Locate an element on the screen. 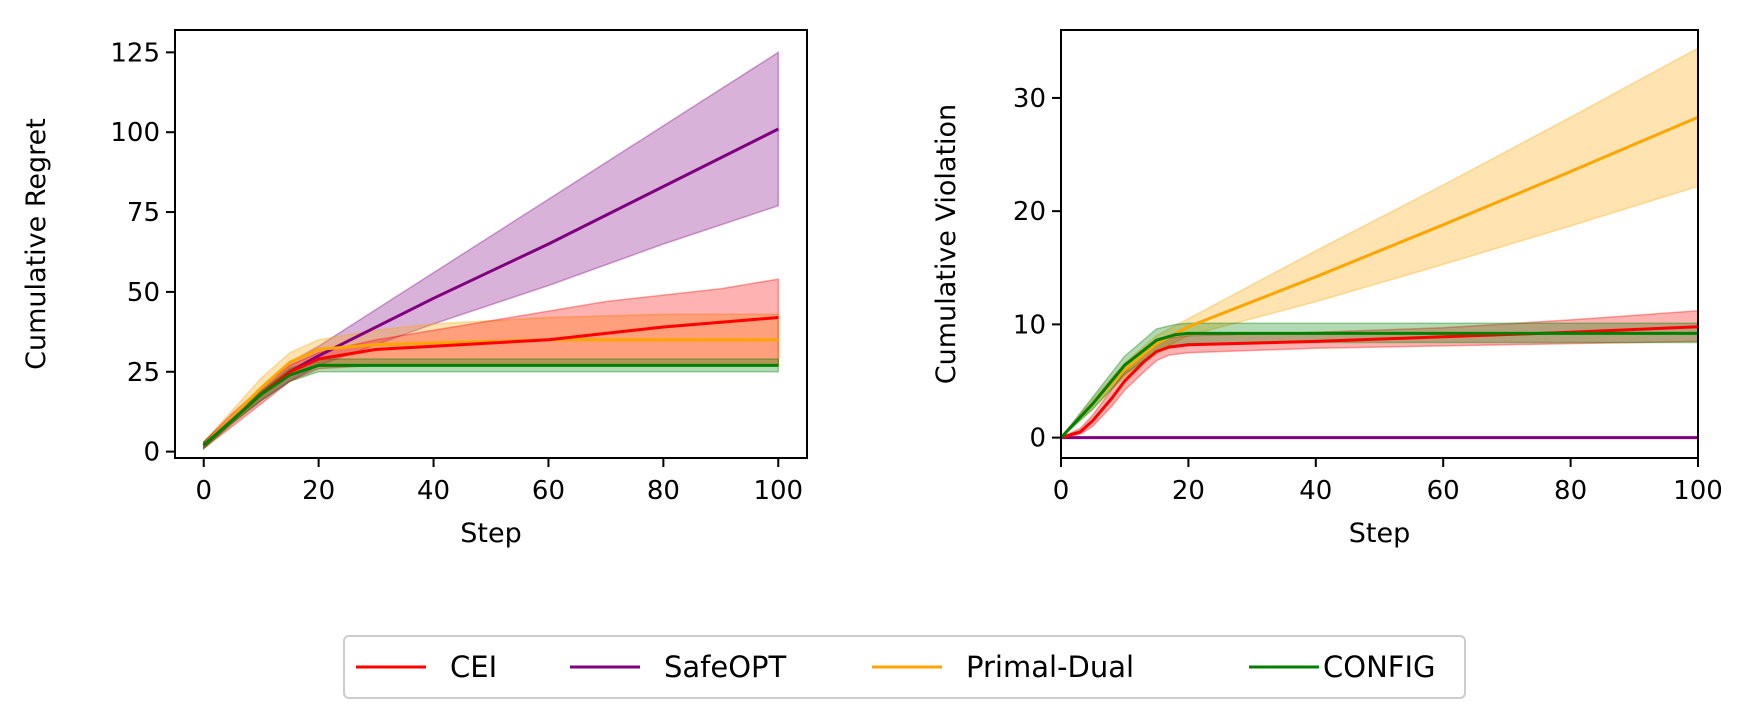  y-axis-label: Cumulative Regret is located at coordinates (36, 244).